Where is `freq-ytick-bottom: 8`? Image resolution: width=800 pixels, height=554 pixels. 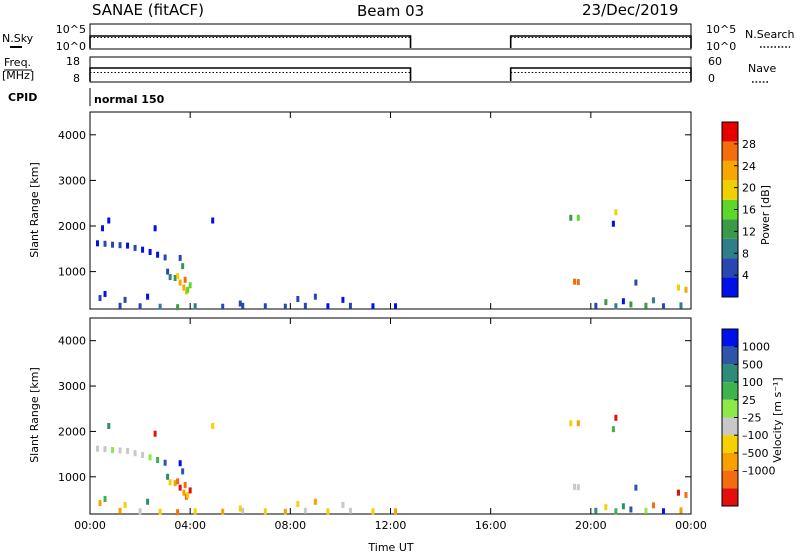 freq-ytick-bottom: 8 is located at coordinates (76, 78).